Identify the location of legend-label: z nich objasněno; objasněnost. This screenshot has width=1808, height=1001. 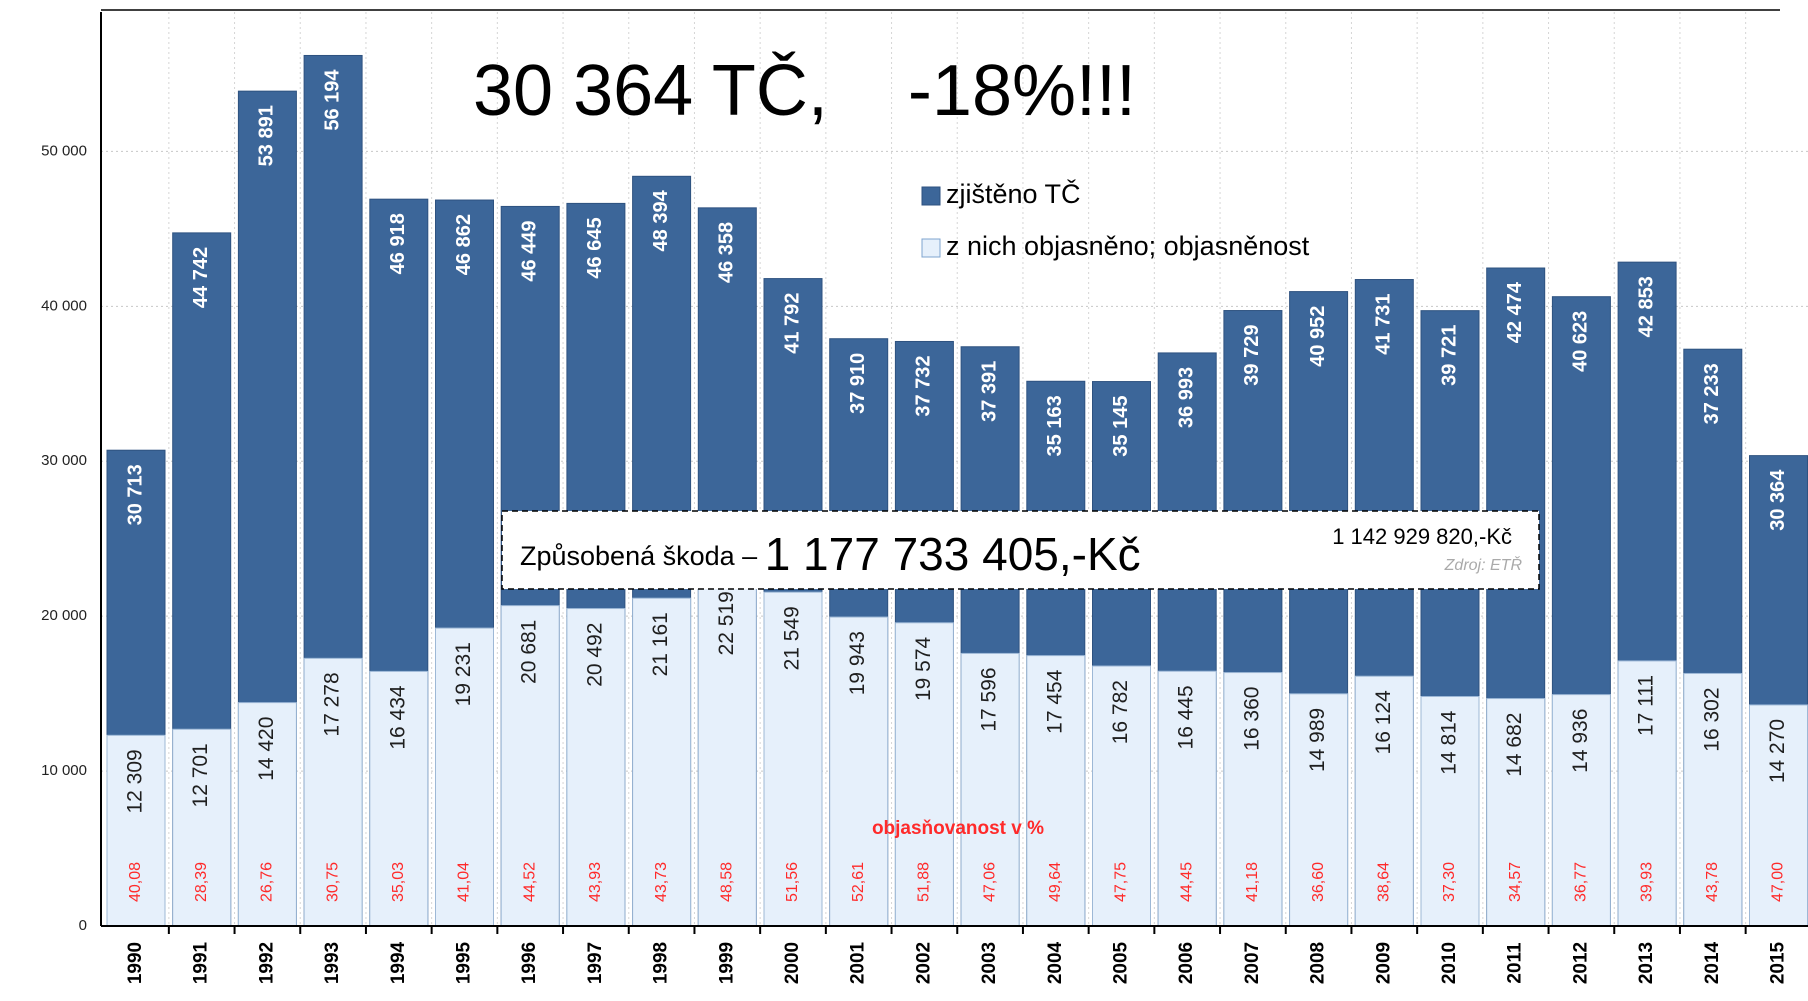
(1128, 246).